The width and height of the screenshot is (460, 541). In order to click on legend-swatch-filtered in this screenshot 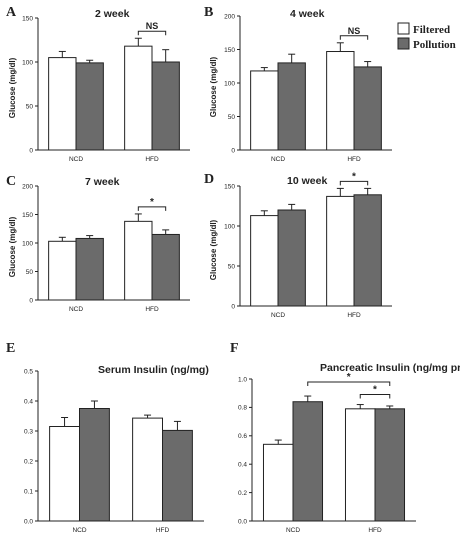, I will do `click(403, 28)`.